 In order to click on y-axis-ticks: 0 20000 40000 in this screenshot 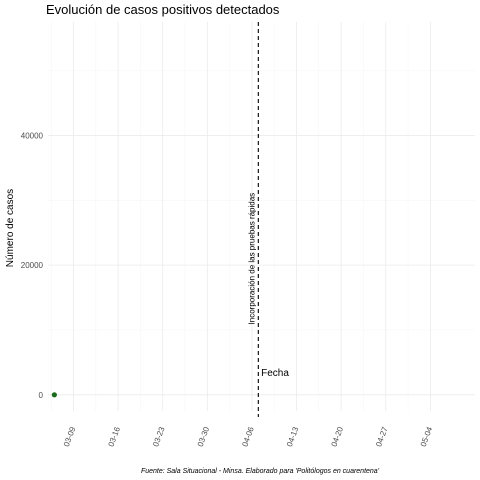, I will do `click(32, 265)`.